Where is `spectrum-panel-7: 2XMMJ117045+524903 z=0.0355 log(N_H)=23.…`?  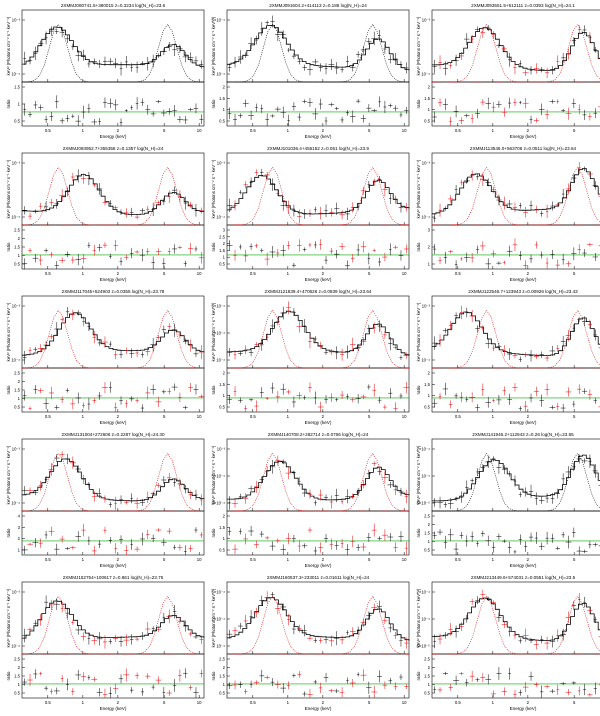 spectrum-panel-7: 2XMMJ117045+524903 z=0.0355 log(N_H)=23.… is located at coordinates (105, 357).